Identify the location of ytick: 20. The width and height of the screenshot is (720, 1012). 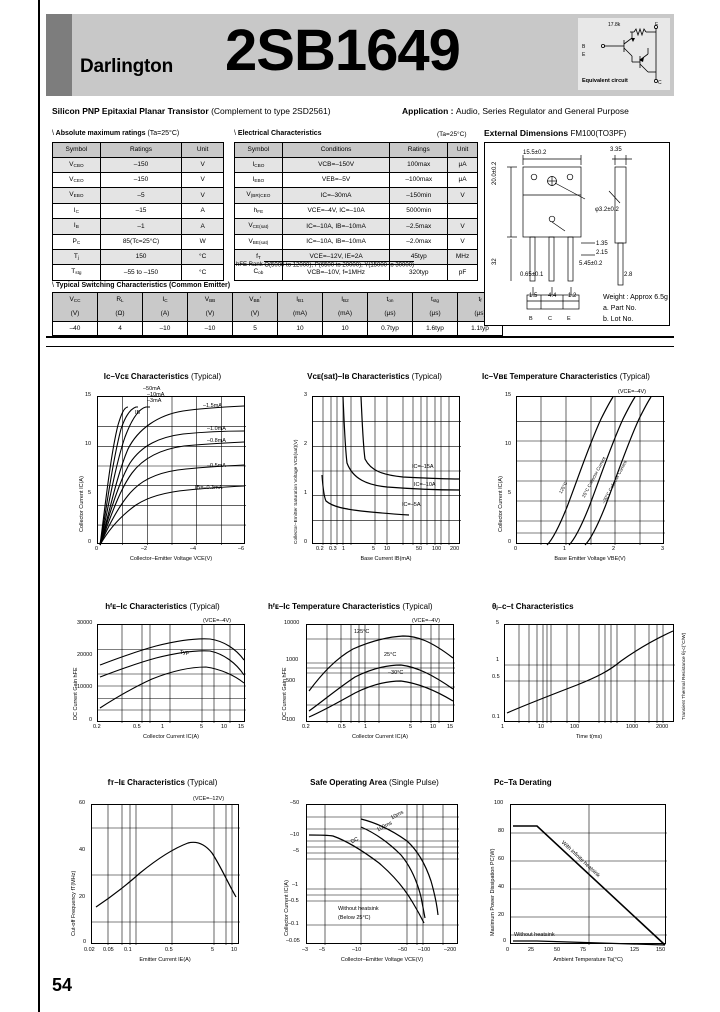
(82, 897).